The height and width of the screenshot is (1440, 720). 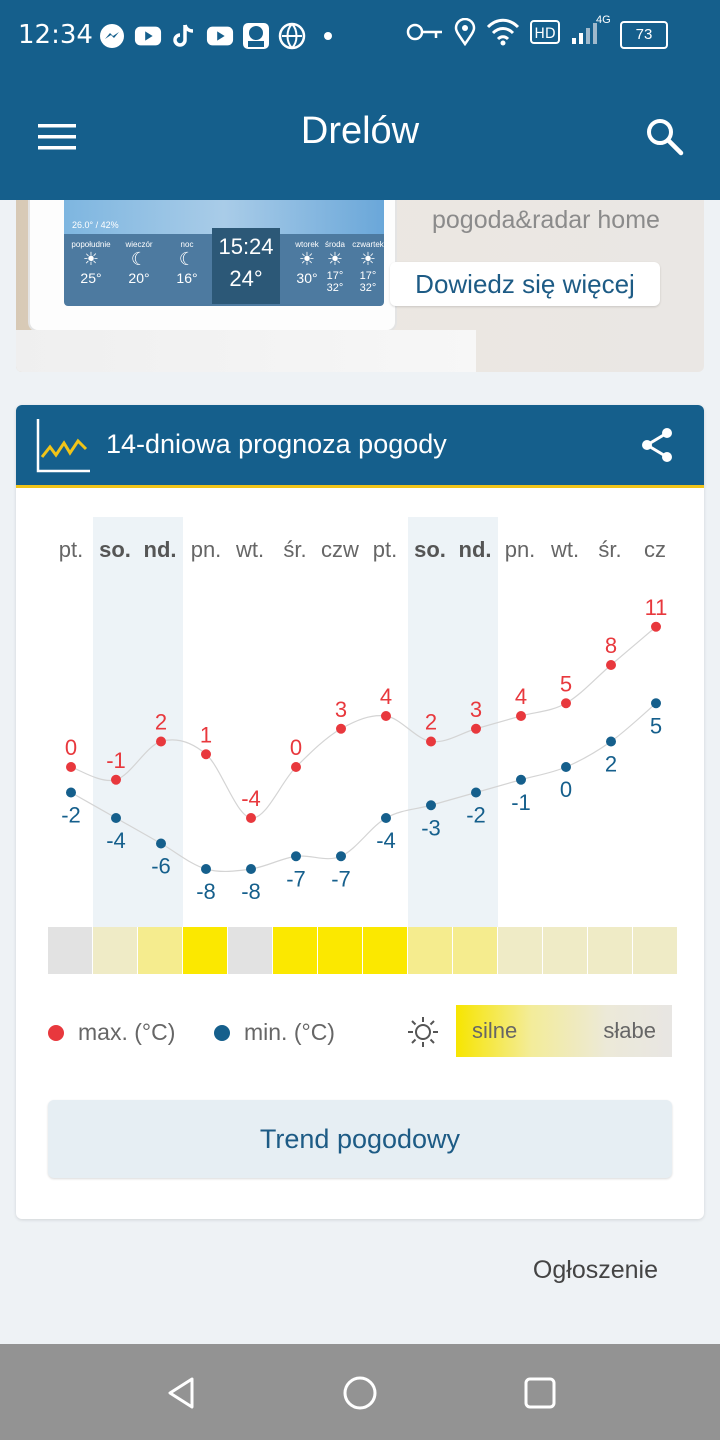 What do you see at coordinates (187, 244) in the screenshot?
I see `device-cell-day: noc` at bounding box center [187, 244].